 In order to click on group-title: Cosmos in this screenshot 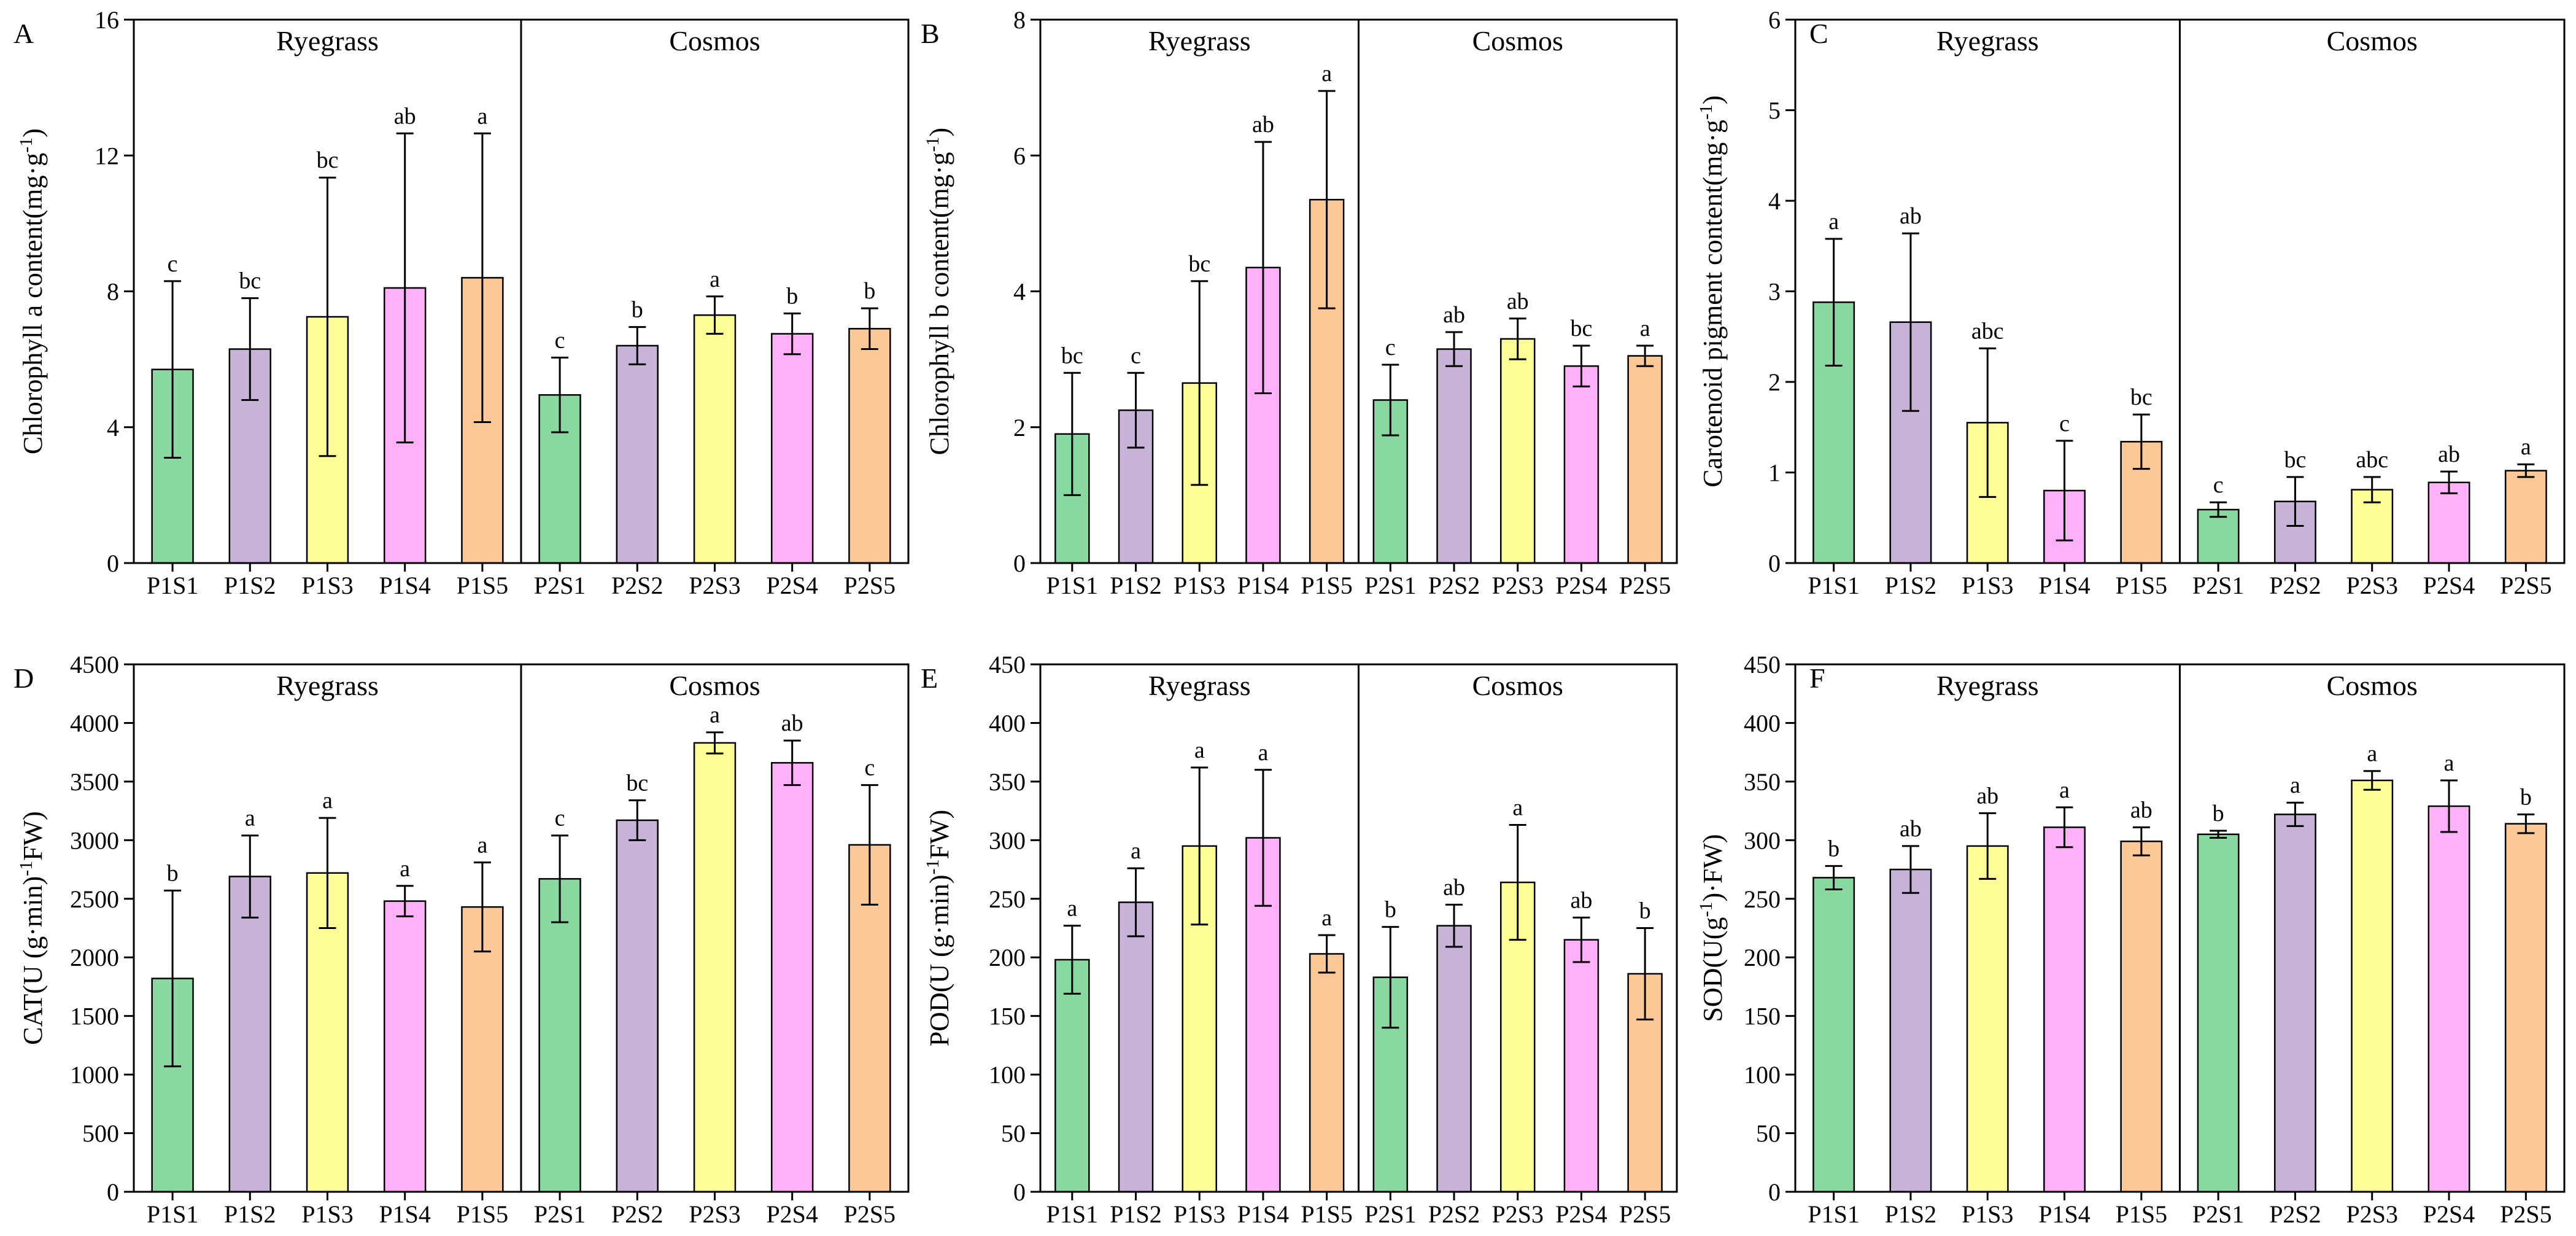, I will do `click(1517, 685)`.